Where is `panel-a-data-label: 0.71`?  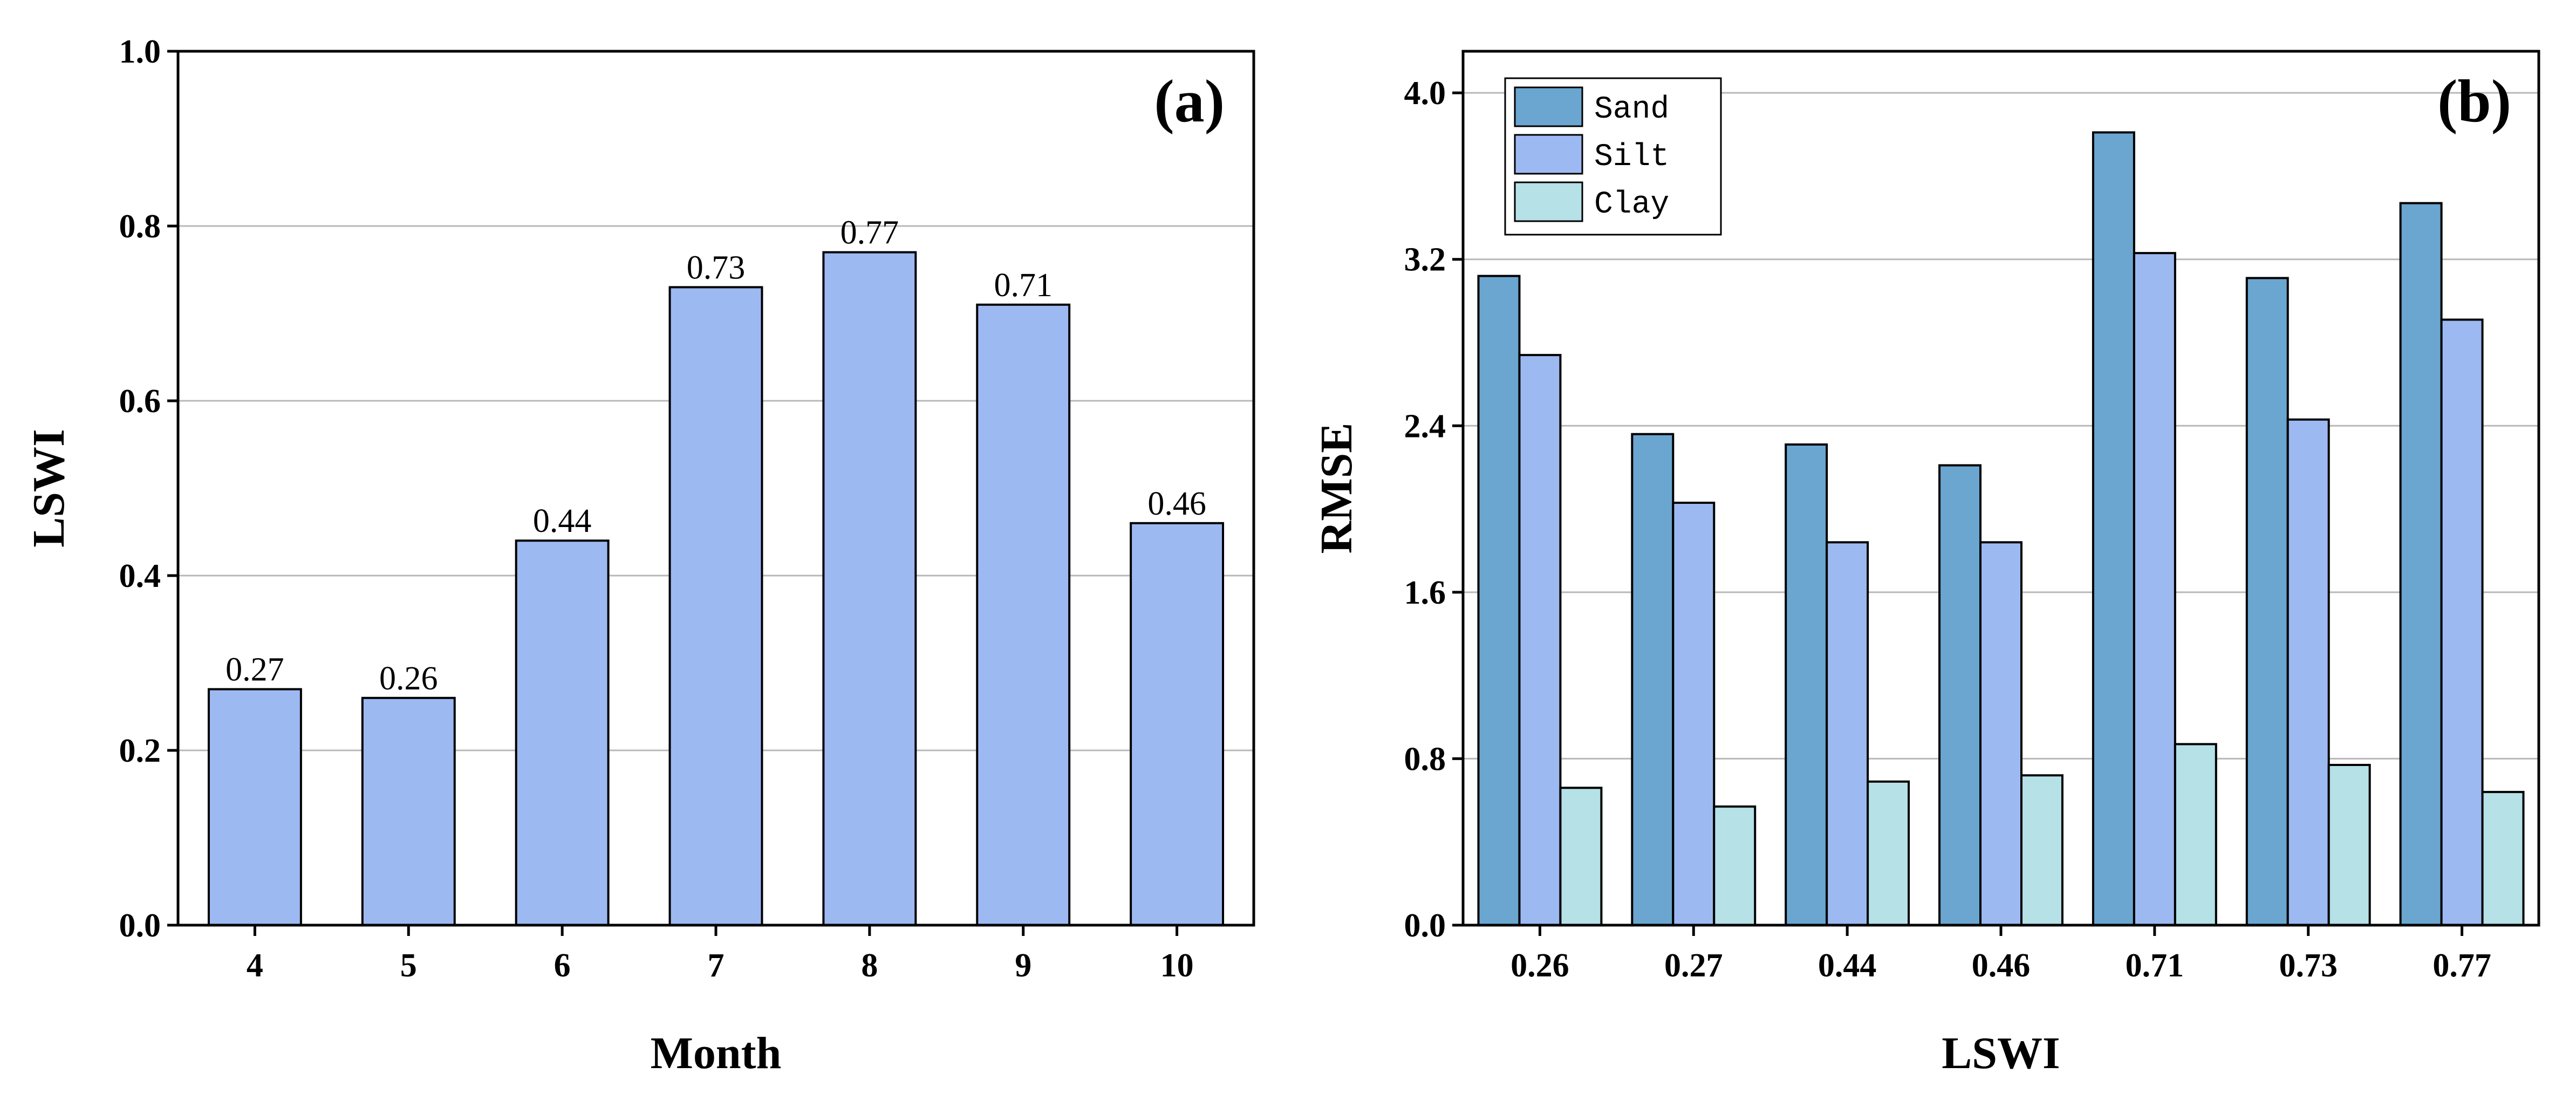
panel-a-data-label: 0.71 is located at coordinates (1023, 285).